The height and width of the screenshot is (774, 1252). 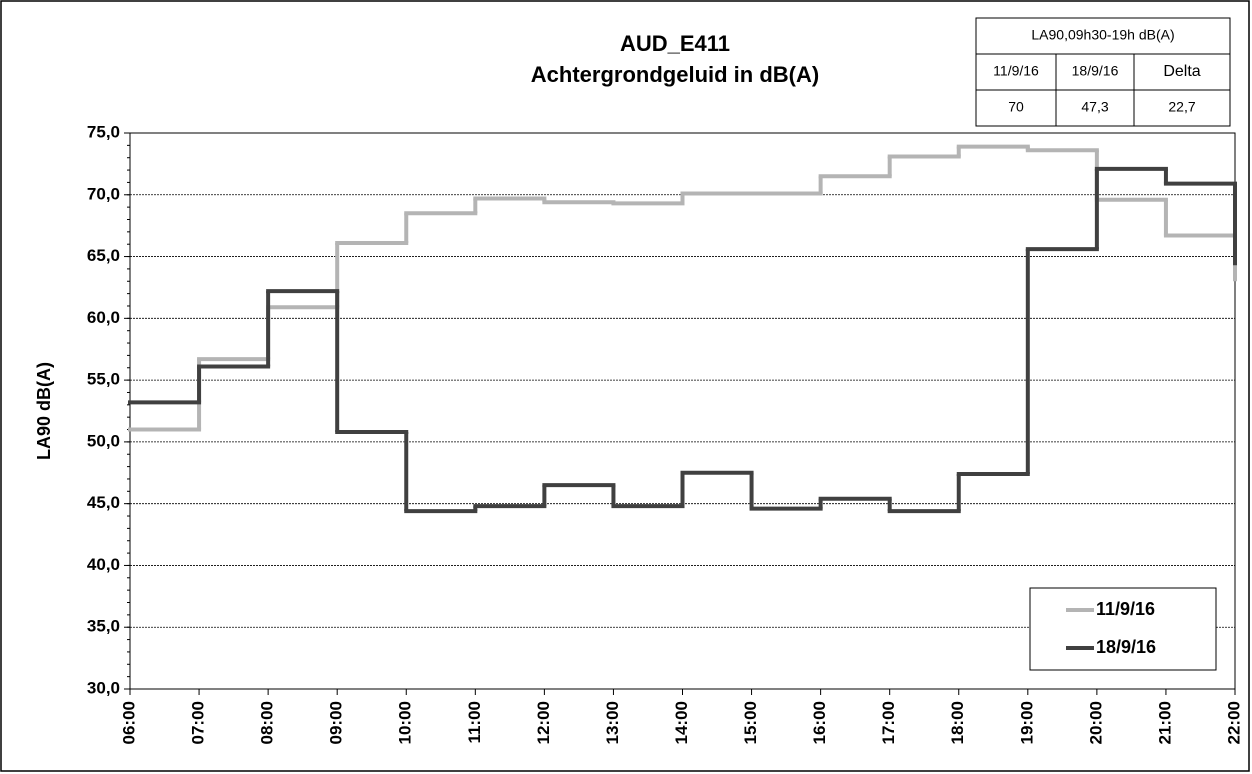 I want to click on x-tick-label: 20:00, so click(x=1095, y=722).